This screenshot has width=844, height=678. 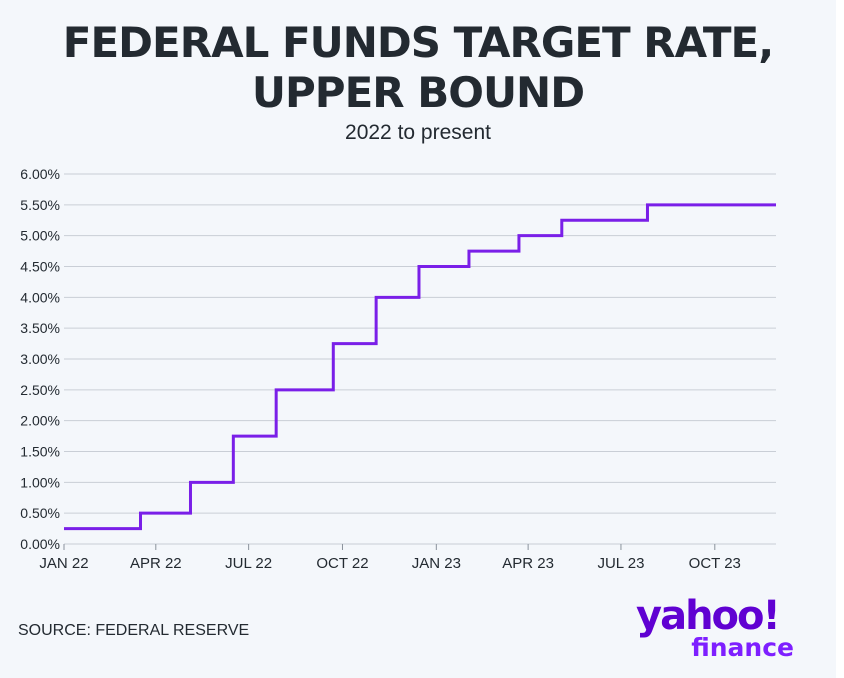 What do you see at coordinates (40, 359) in the screenshot?
I see `y-tick-label: 3.00%` at bounding box center [40, 359].